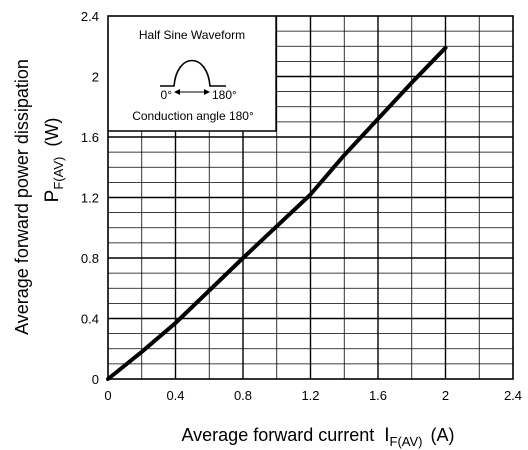 The height and width of the screenshot is (450, 528). I want to click on inset-border, so click(192, 74).